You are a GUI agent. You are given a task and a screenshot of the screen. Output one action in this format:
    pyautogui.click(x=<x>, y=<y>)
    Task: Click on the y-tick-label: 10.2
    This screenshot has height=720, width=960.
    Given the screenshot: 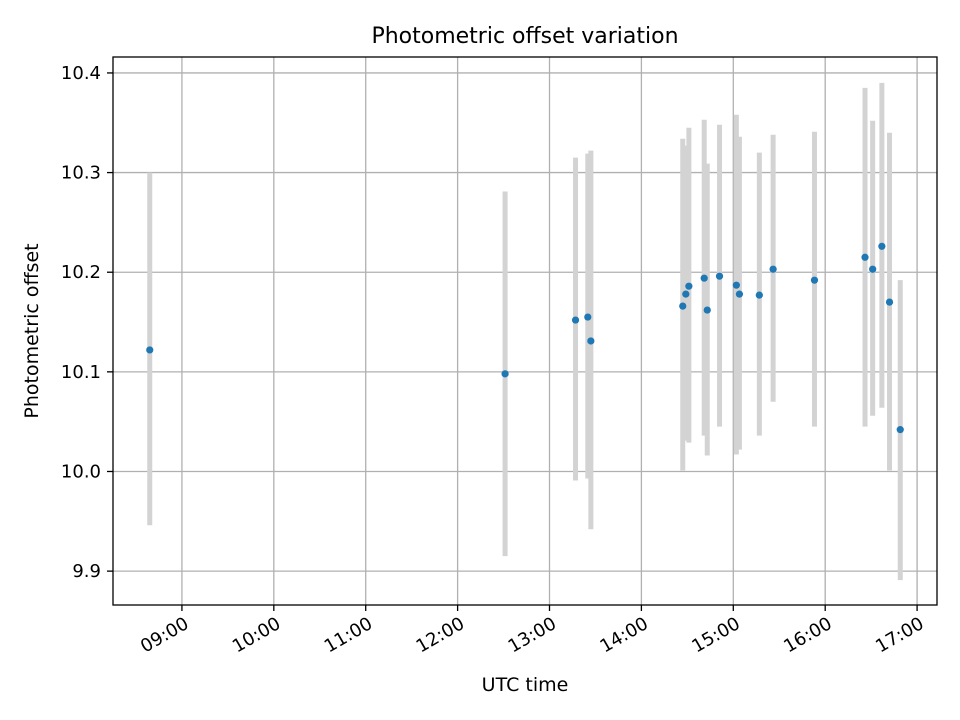 What is the action you would take?
    pyautogui.click(x=81, y=272)
    